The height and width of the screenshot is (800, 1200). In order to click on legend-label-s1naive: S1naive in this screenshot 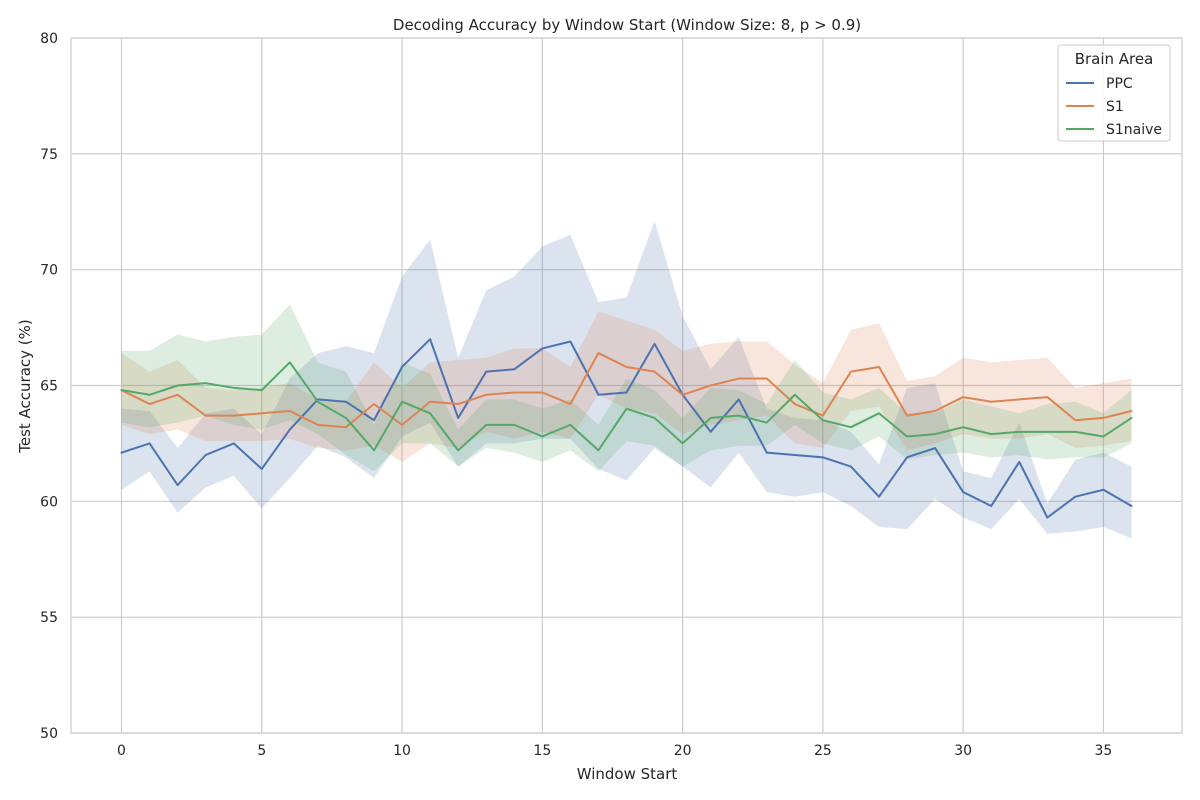, I will do `click(1134, 130)`.